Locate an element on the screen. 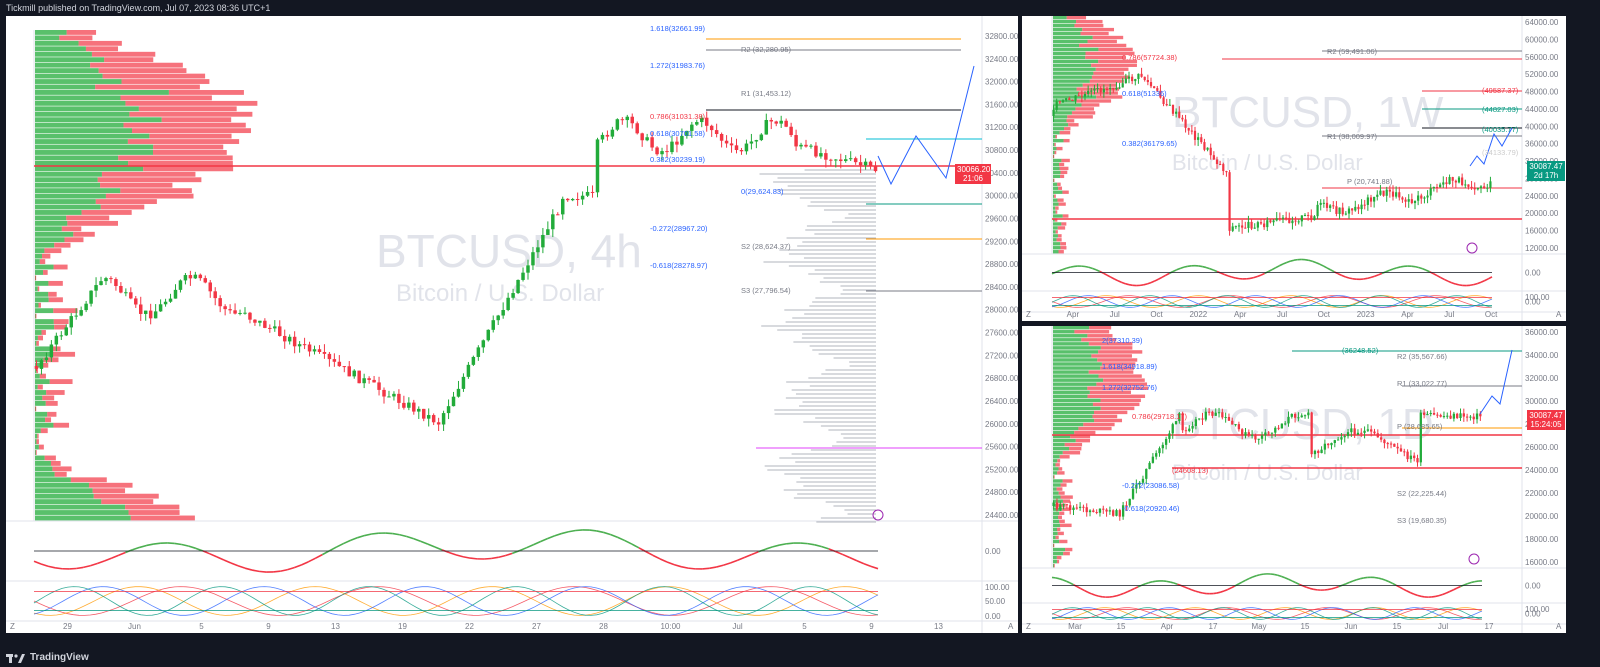  fib-level-label: 1.272(32752.76) is located at coordinates (1130, 387).